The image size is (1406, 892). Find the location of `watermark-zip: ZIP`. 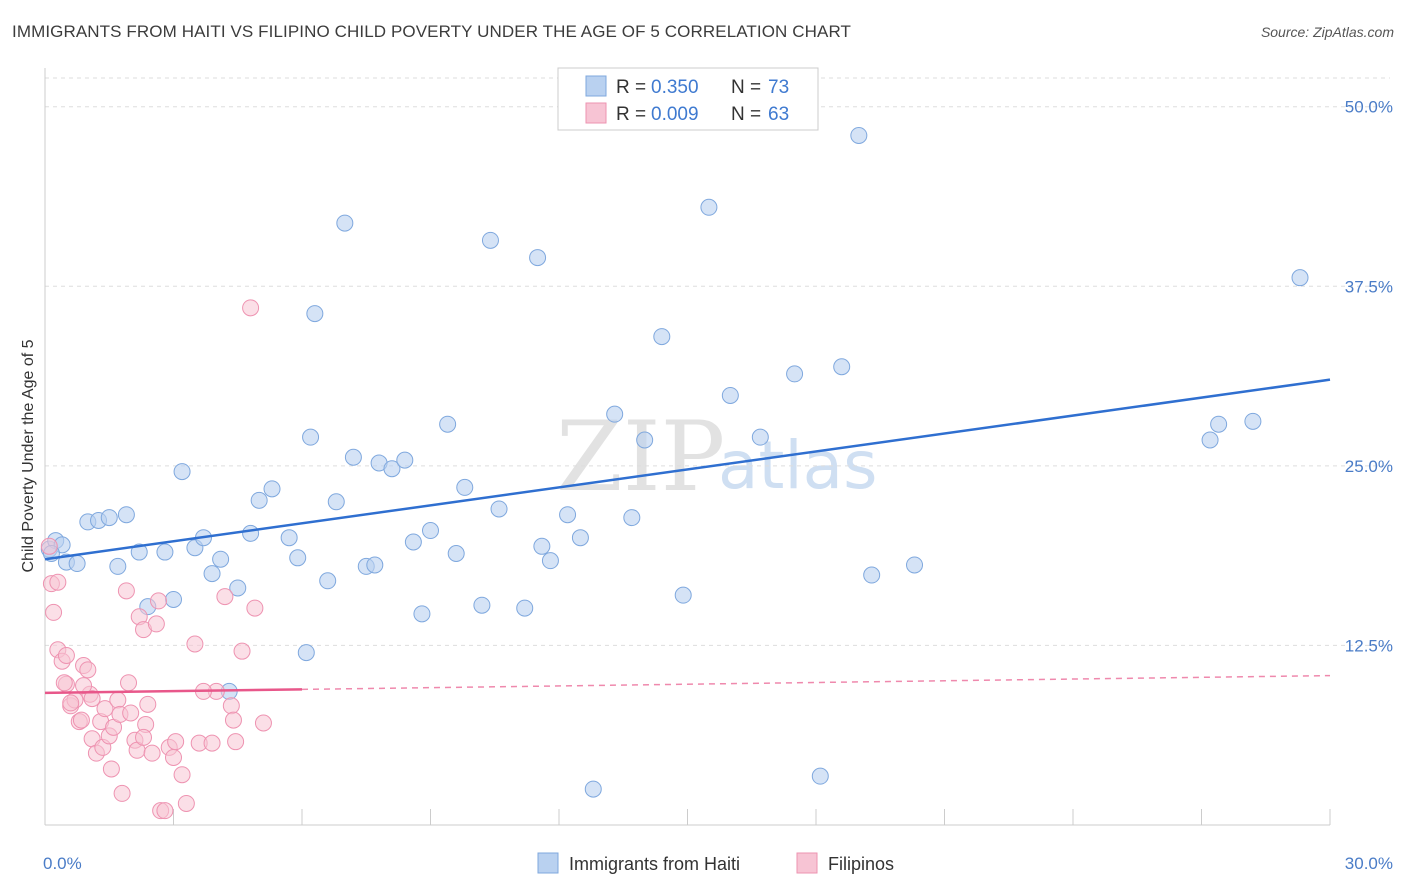

watermark-zip: ZIP is located at coordinates (640, 457).